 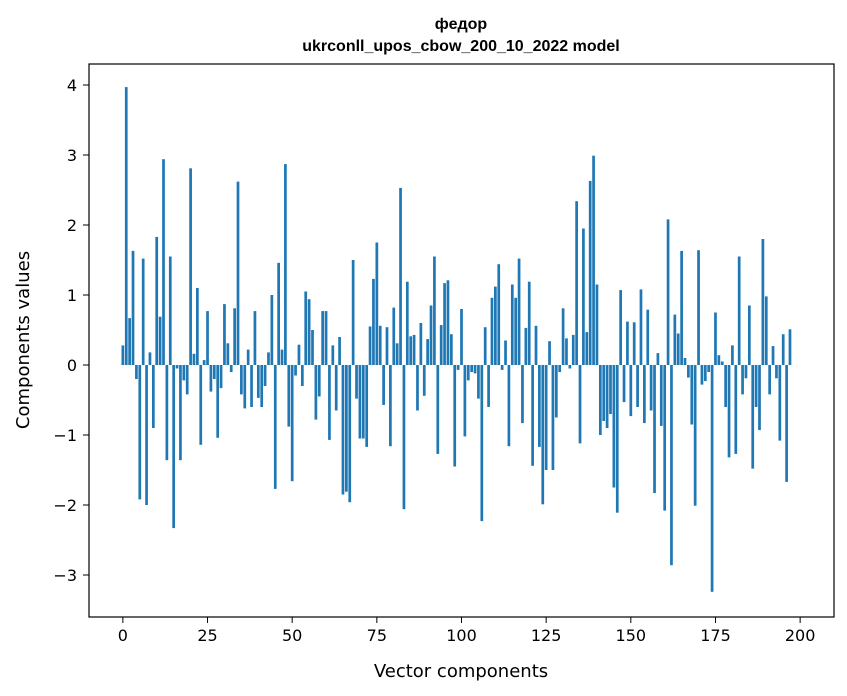 What do you see at coordinates (65, 575) in the screenshot?
I see `y-tick-label: −3` at bounding box center [65, 575].